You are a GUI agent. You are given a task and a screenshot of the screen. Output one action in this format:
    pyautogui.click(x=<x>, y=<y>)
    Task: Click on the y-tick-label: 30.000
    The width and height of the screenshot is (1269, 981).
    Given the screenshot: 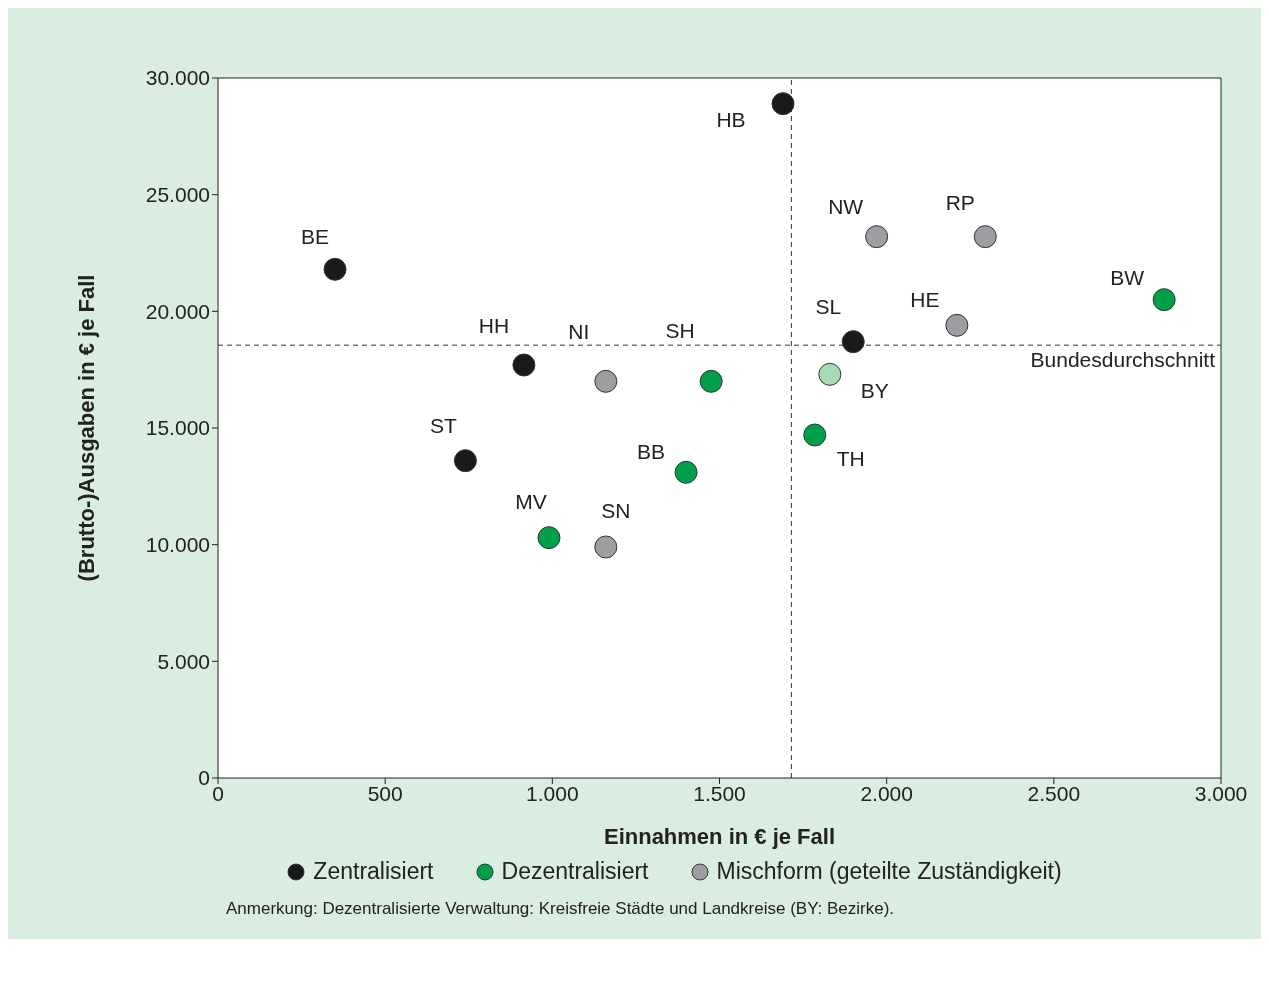 What is the action you would take?
    pyautogui.click(x=177, y=78)
    